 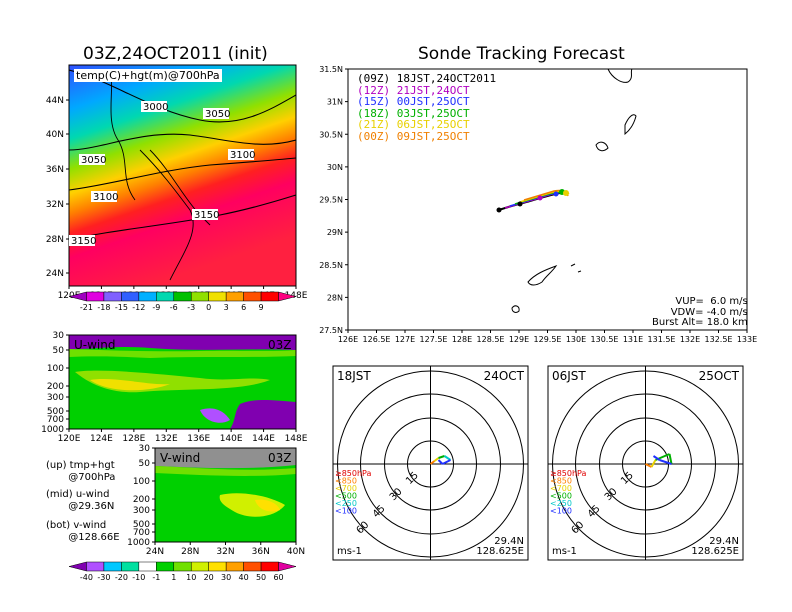 I want to click on level-legend: <100, so click(x=346, y=511).